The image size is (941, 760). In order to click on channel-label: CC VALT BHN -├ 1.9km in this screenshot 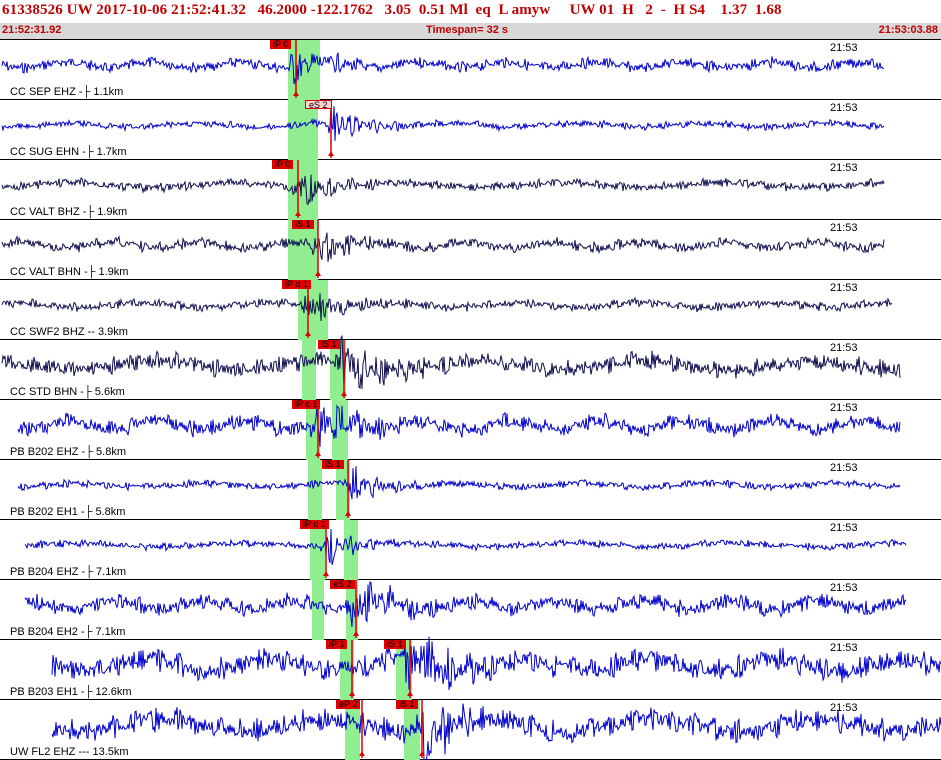, I will do `click(69, 272)`.